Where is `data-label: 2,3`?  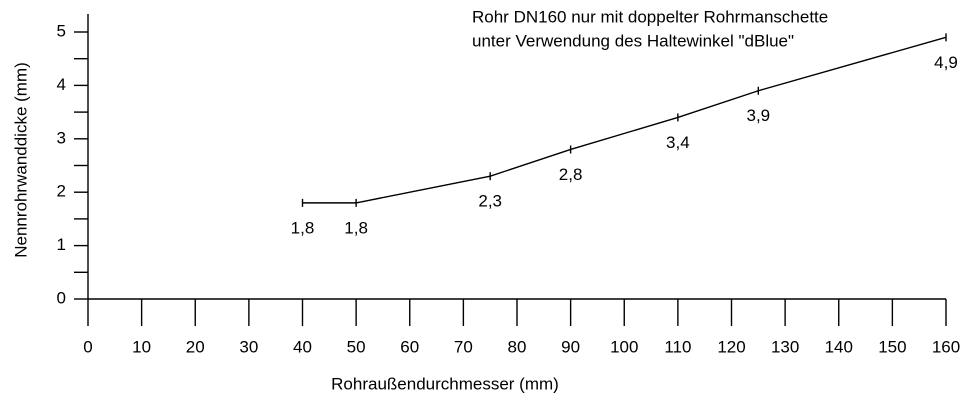
data-label: 2,3 is located at coordinates (490, 201).